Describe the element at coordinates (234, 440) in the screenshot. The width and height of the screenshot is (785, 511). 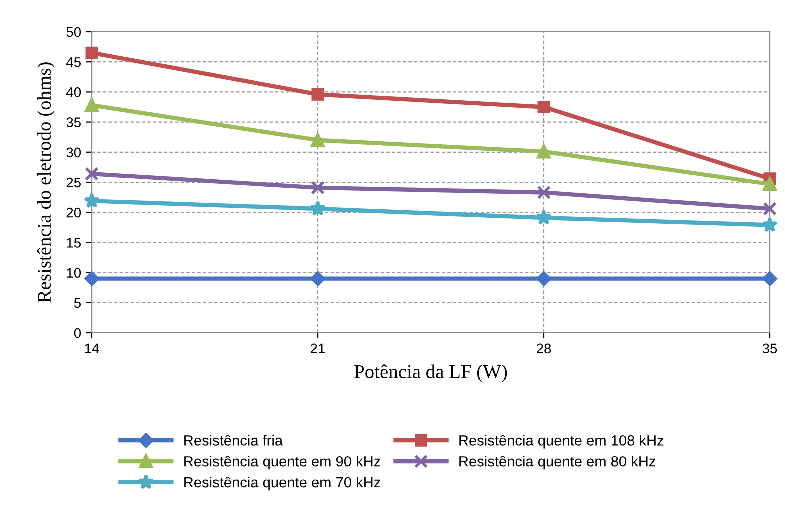
I see `legend-label: Resistência fria` at that location.